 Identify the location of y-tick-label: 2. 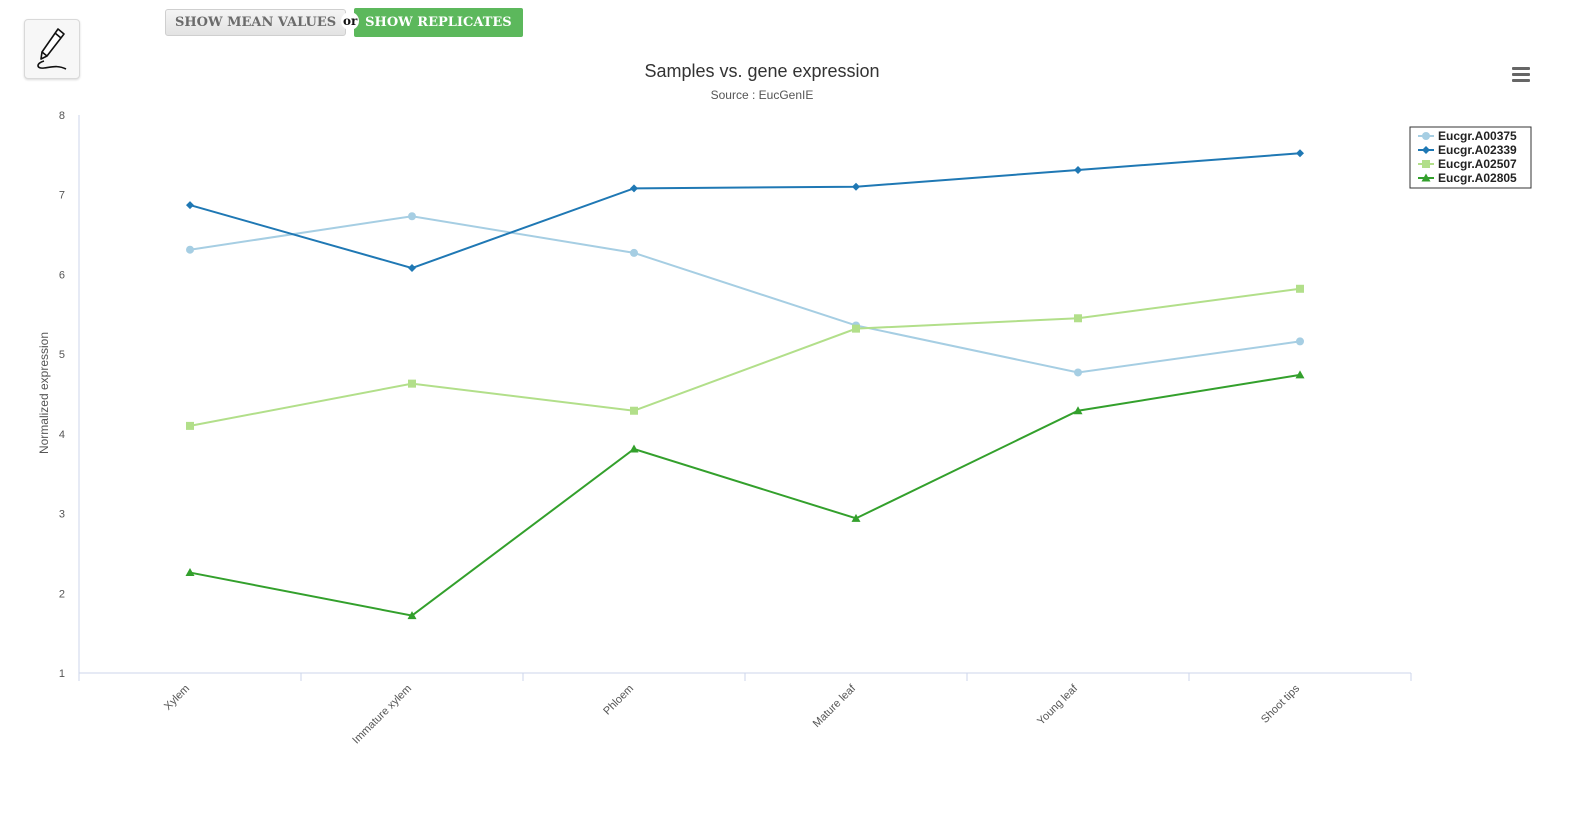
(62, 594).